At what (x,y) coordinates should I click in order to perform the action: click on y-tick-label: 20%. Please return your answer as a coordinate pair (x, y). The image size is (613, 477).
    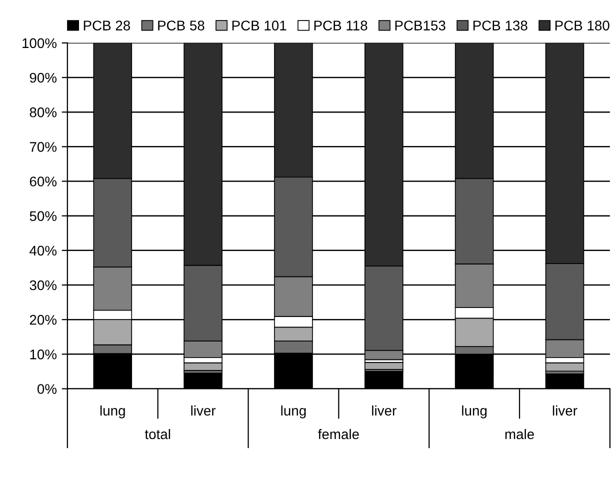
    Looking at the image, I should click on (43, 319).